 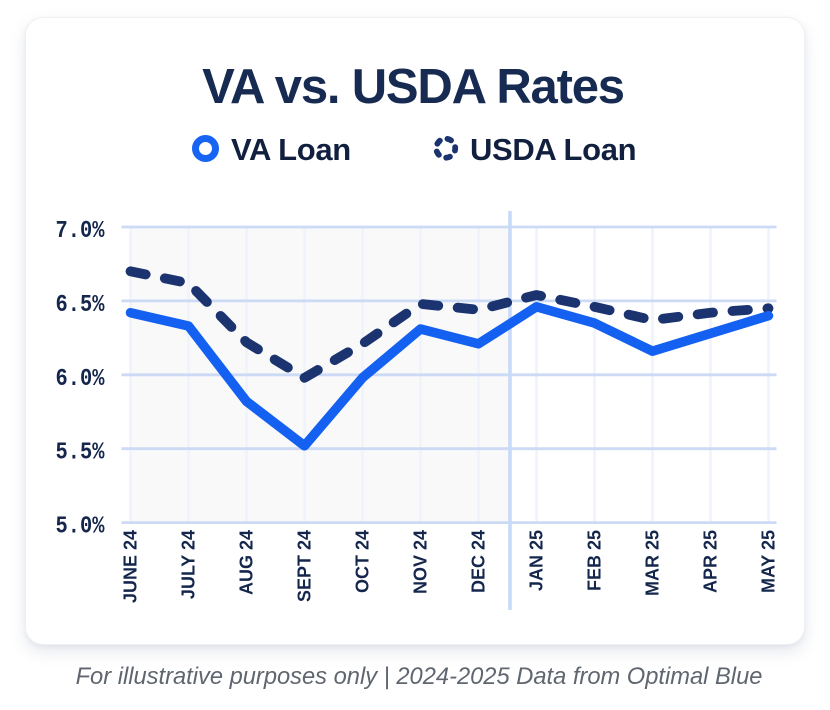 I want to click on svg-text: MAR 25, so click(x=653, y=563).